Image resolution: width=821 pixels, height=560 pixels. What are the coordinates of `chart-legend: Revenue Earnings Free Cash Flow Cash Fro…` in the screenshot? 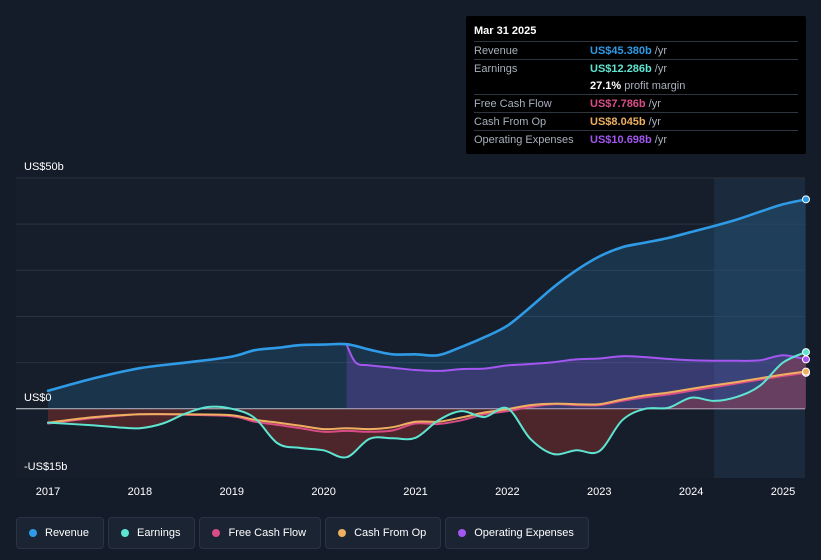 It's located at (302, 533).